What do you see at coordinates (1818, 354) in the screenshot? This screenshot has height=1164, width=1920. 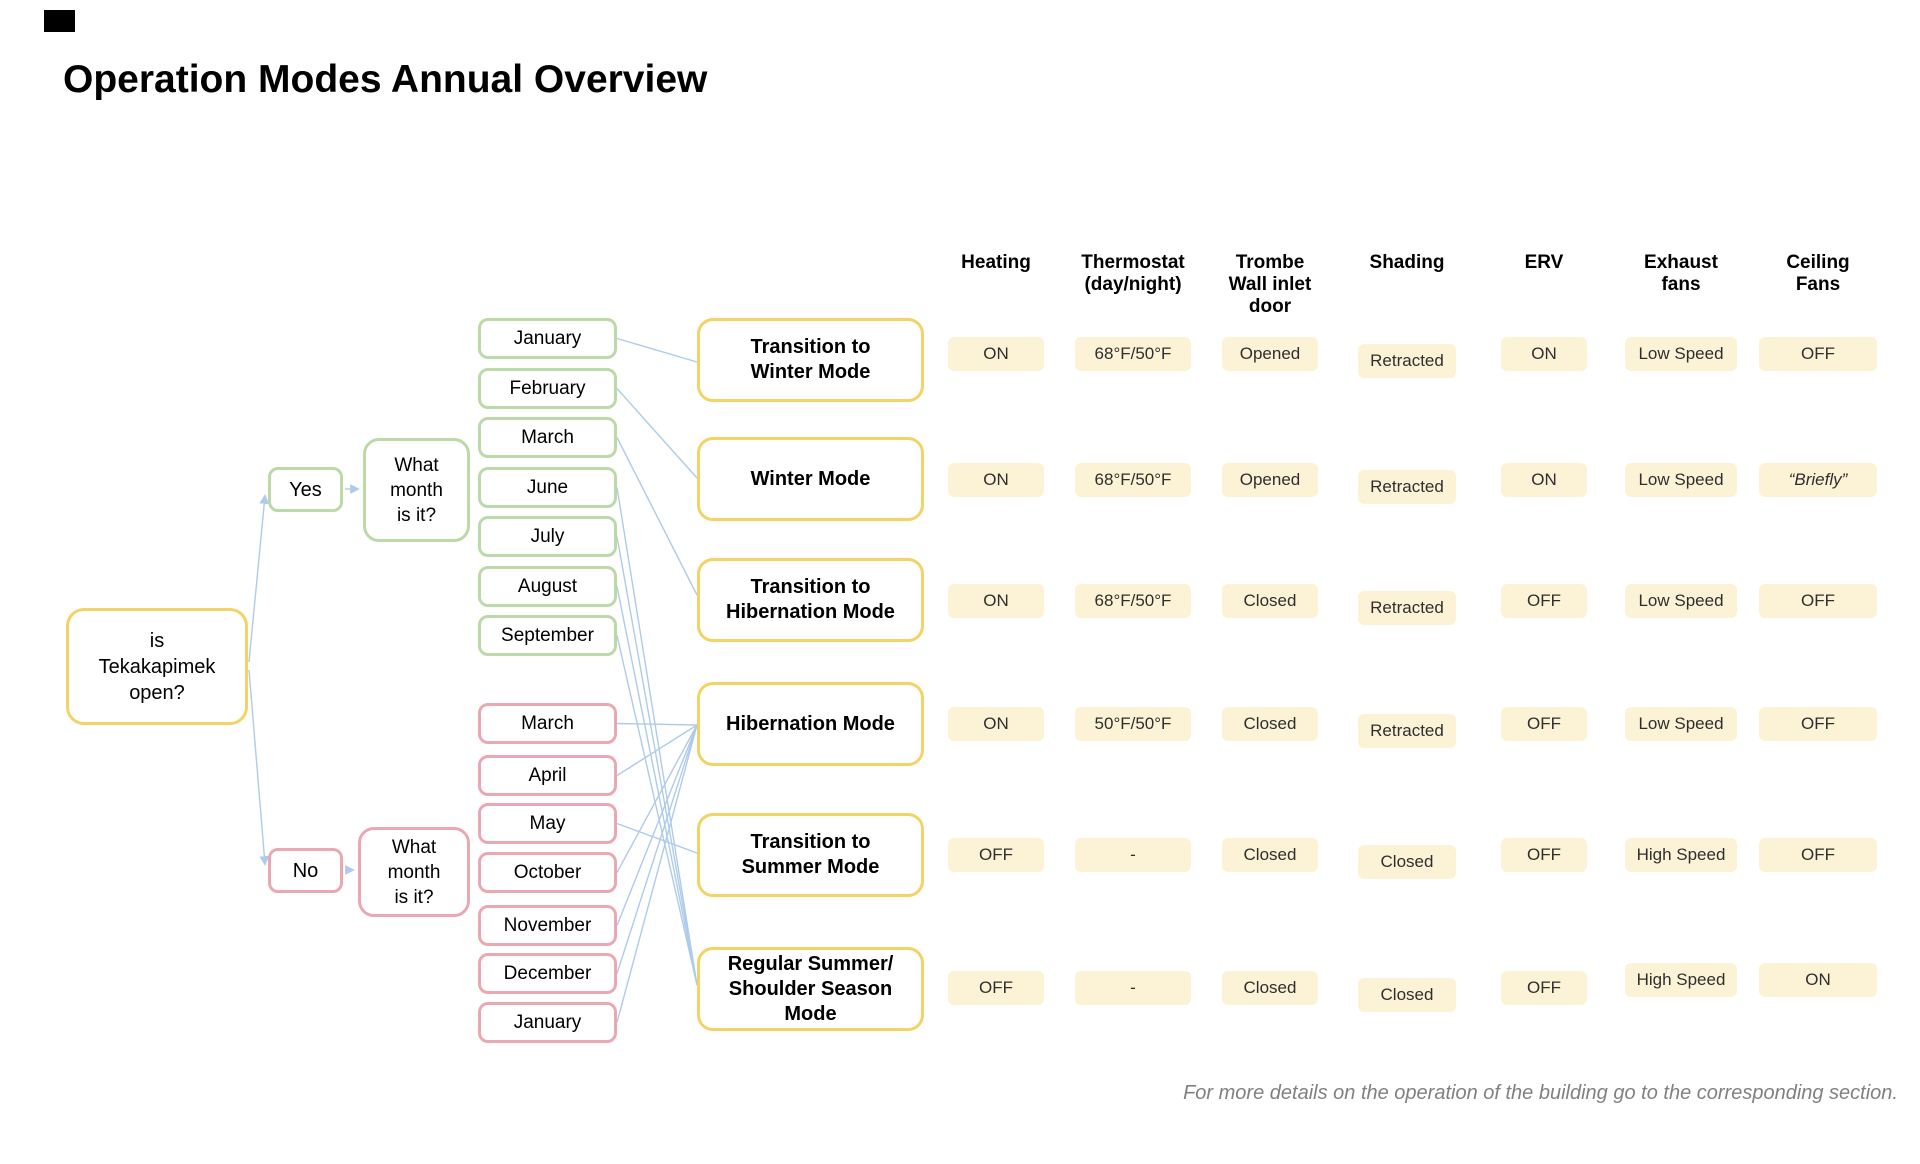 I see `table-cell-r0-c6: OFF` at bounding box center [1818, 354].